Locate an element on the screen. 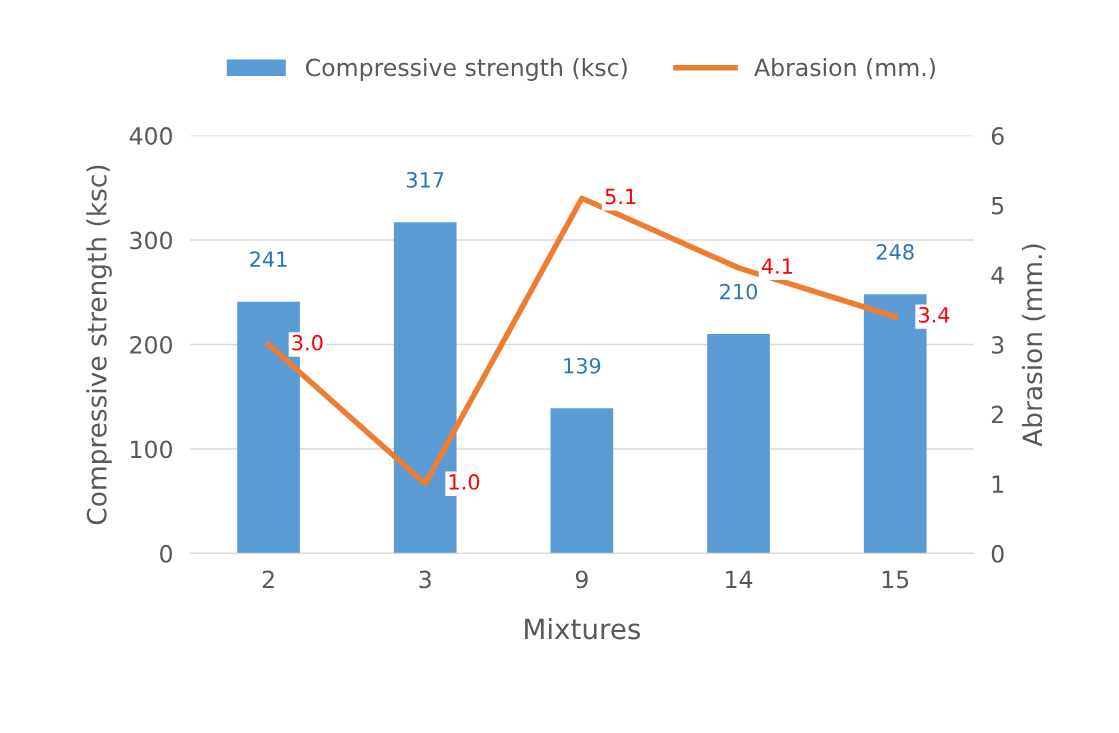 The height and width of the screenshot is (733, 1119). y-tick-label: 0 is located at coordinates (166, 553).